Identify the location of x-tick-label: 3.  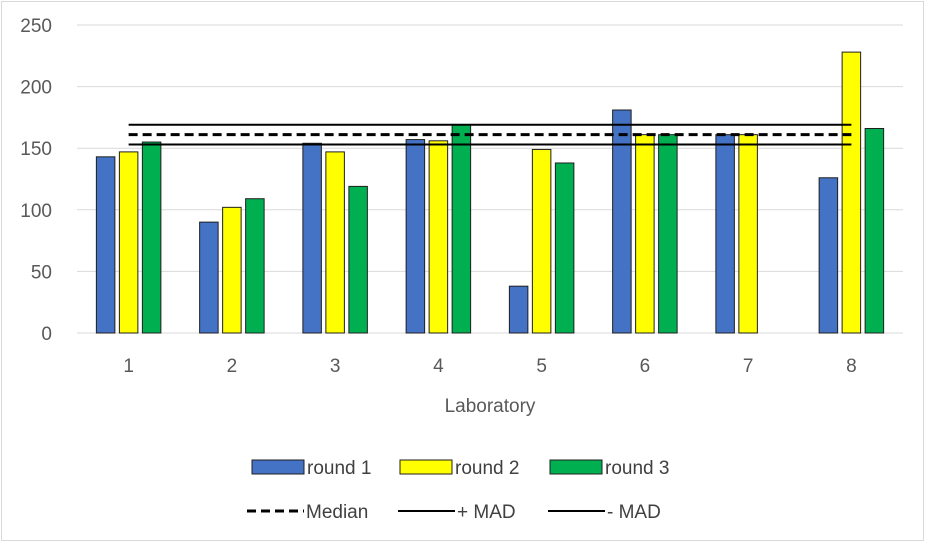
(335, 366).